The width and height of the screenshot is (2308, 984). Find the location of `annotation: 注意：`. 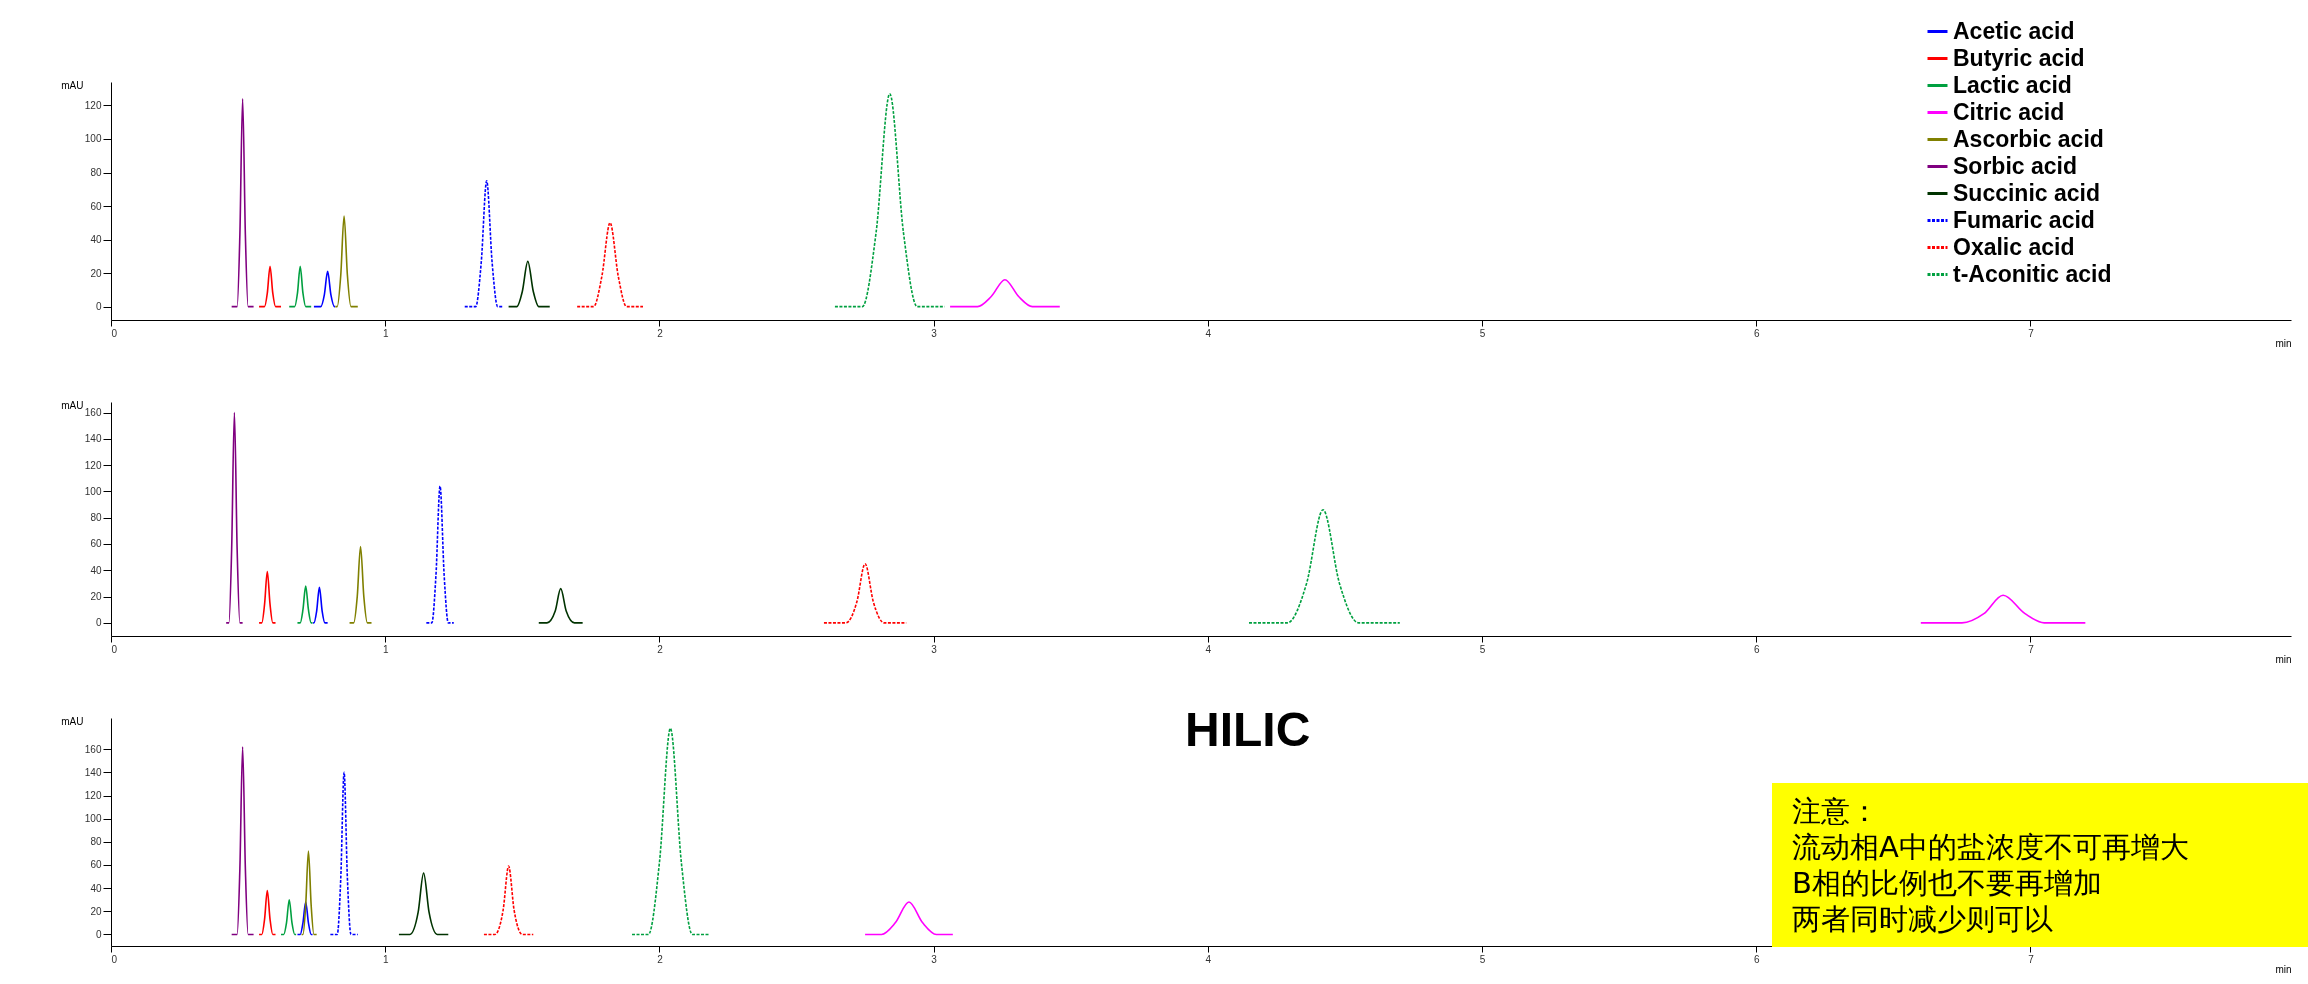

annotation: 注意： is located at coordinates (1836, 811).